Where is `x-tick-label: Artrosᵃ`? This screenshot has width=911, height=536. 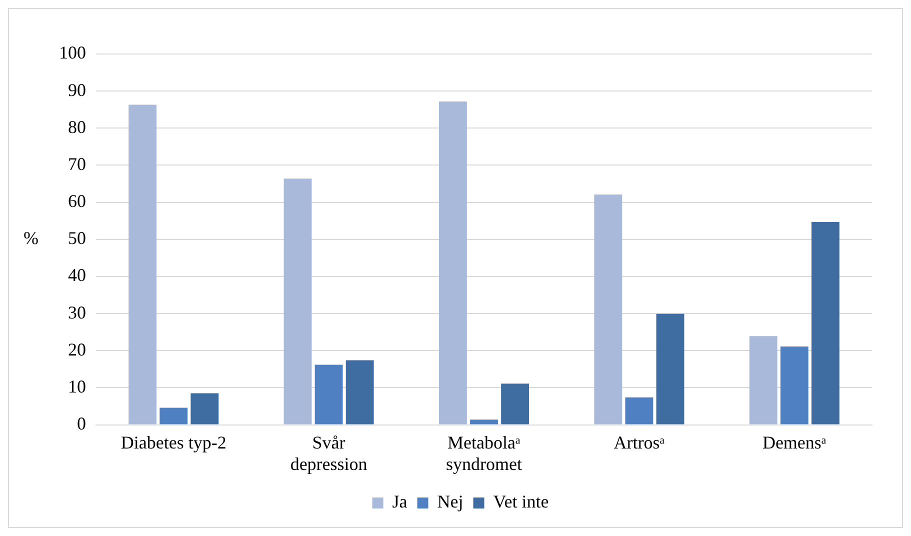 x-tick-label: Artrosᵃ is located at coordinates (639, 442).